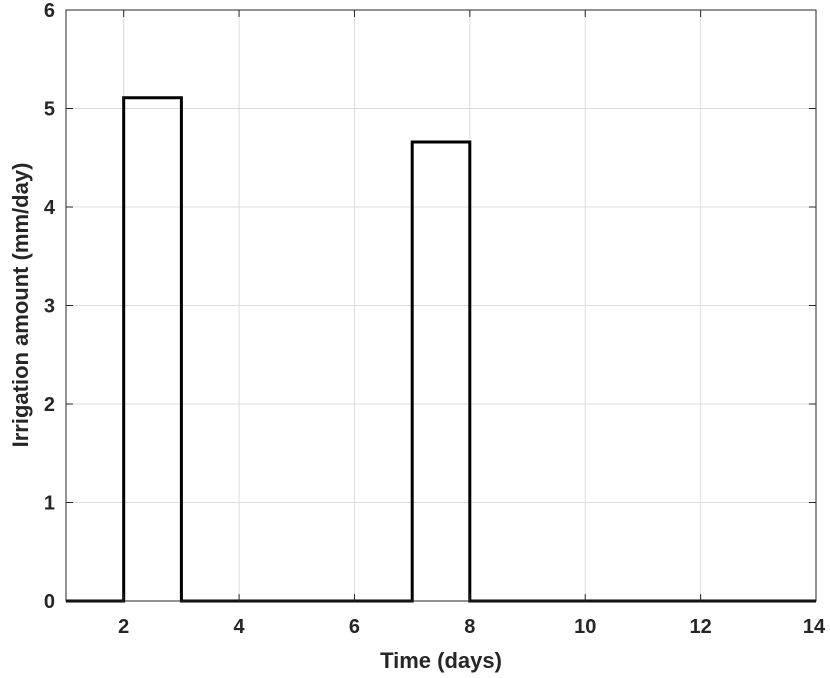  Describe the element at coordinates (469, 627) in the screenshot. I see `x-tick-label: 8` at that location.